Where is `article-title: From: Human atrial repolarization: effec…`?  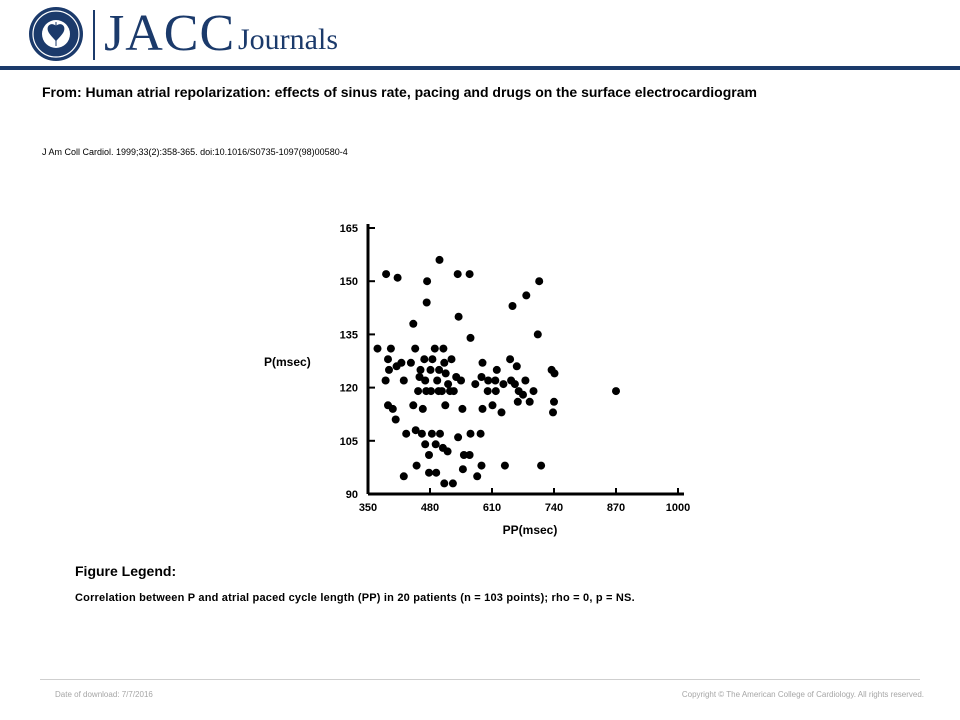
article-title: From: Human atrial repolarization: effec… is located at coordinates (399, 92).